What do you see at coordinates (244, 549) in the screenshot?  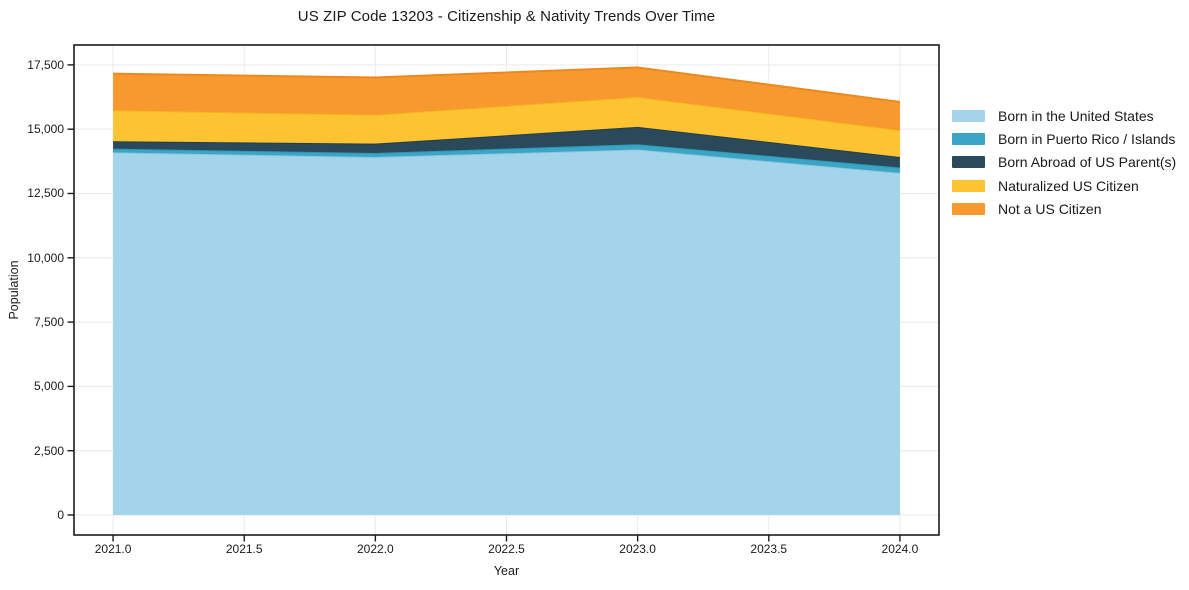 I see `x-tick-label: 2021.5` at bounding box center [244, 549].